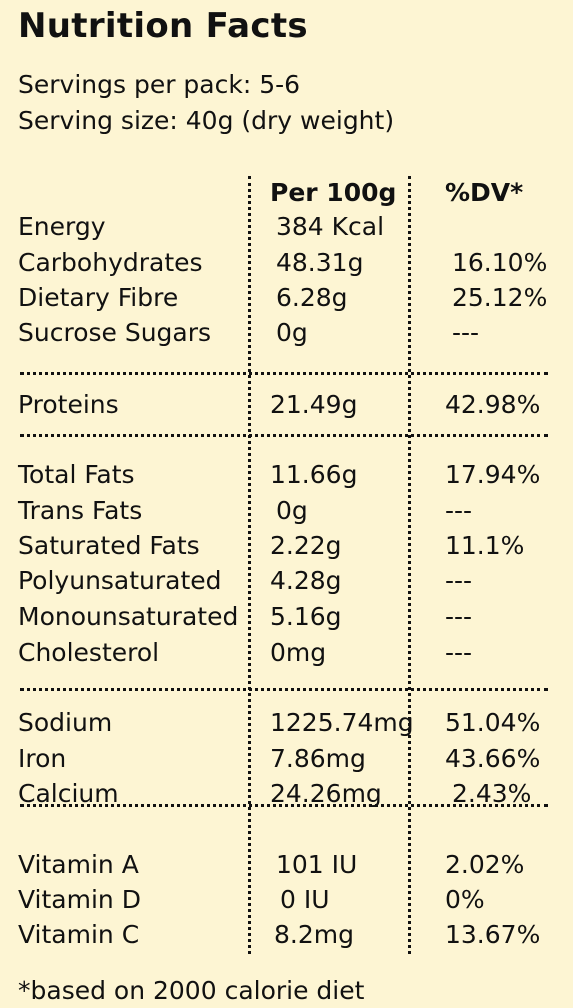 This screenshot has width=573, height=1008. Describe the element at coordinates (89, 652) in the screenshot. I see `nutrient-name: Cholesterol` at that location.